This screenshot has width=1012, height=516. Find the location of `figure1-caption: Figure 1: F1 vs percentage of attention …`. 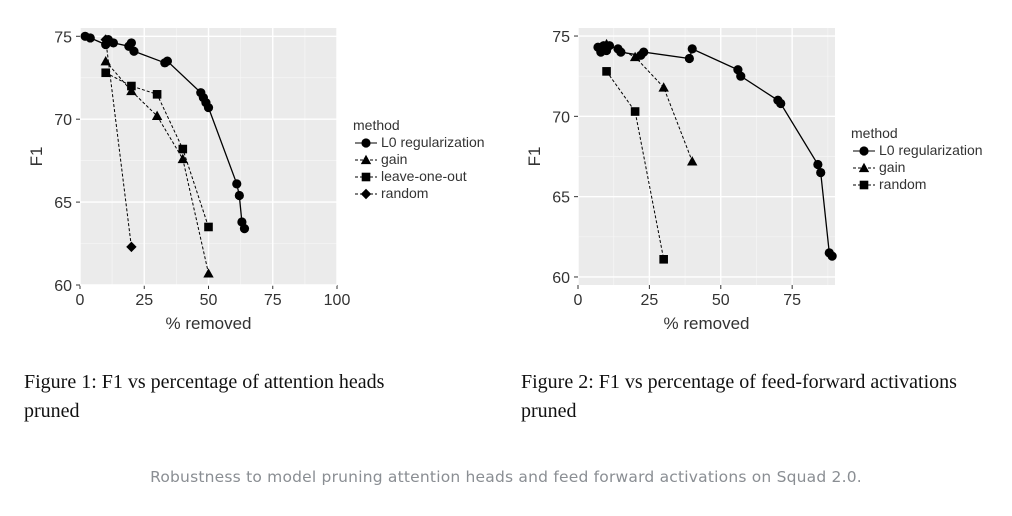

figure1-caption: Figure 1: F1 vs percentage of attention … is located at coordinates (204, 396).